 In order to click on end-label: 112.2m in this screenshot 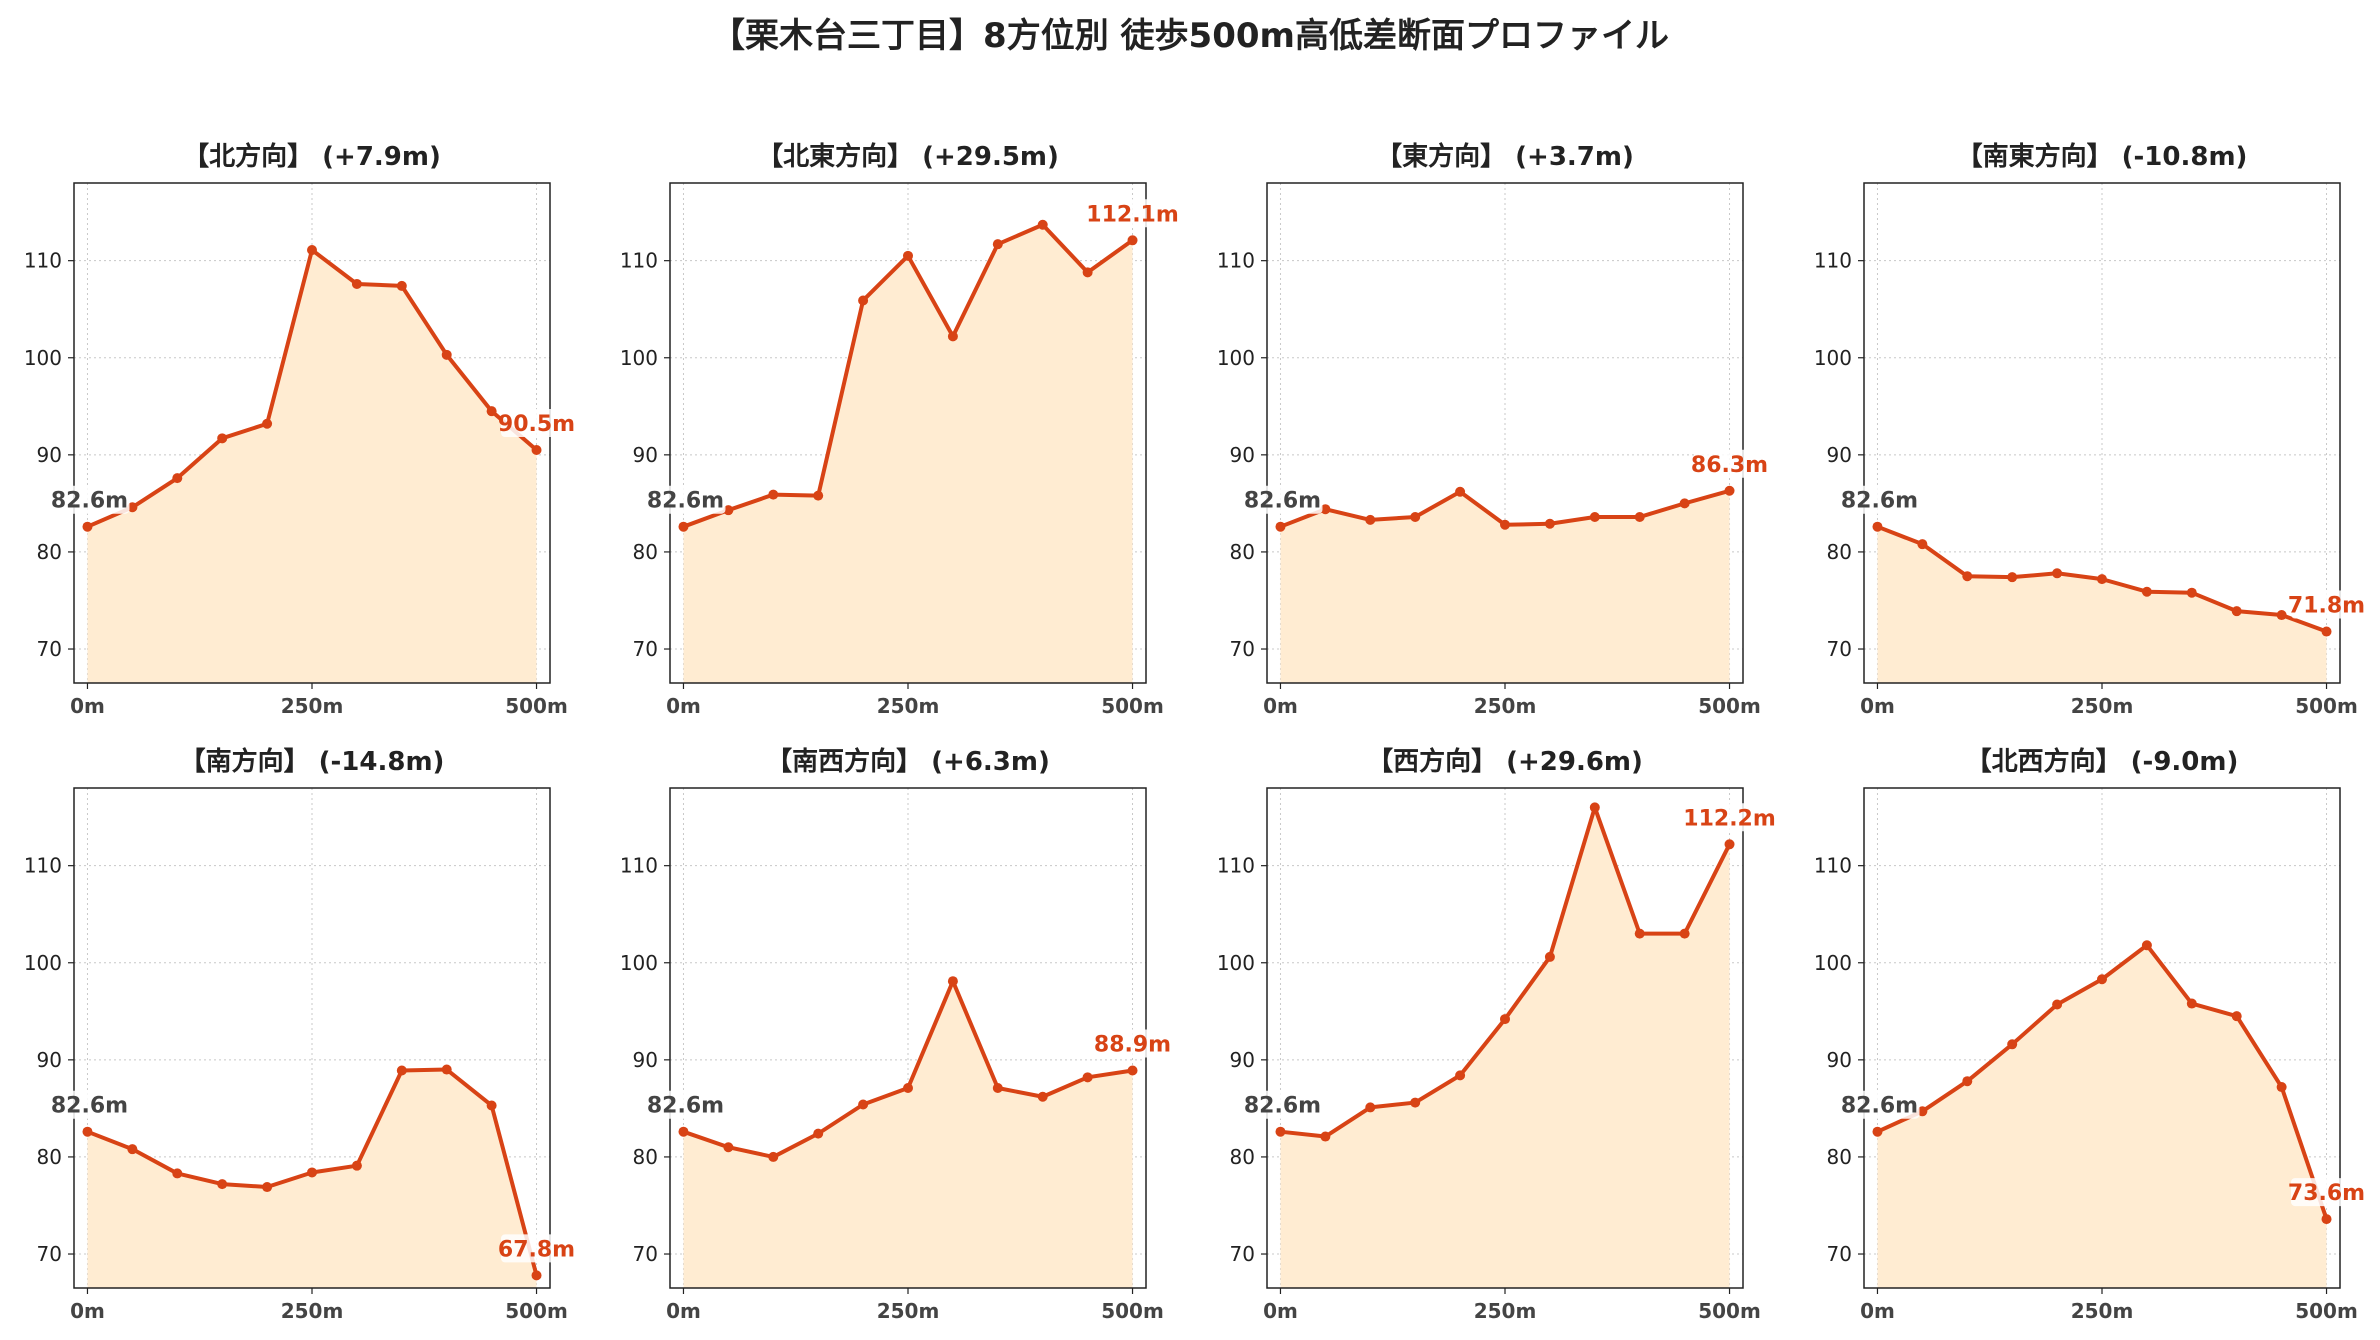, I will do `click(1729, 818)`.